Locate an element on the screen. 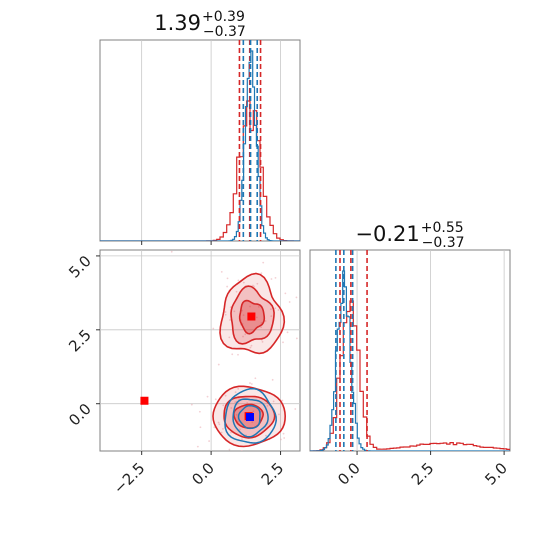 The image size is (550, 550). title-param1: 1.39+0.39 −0.37 is located at coordinates (200, 24).